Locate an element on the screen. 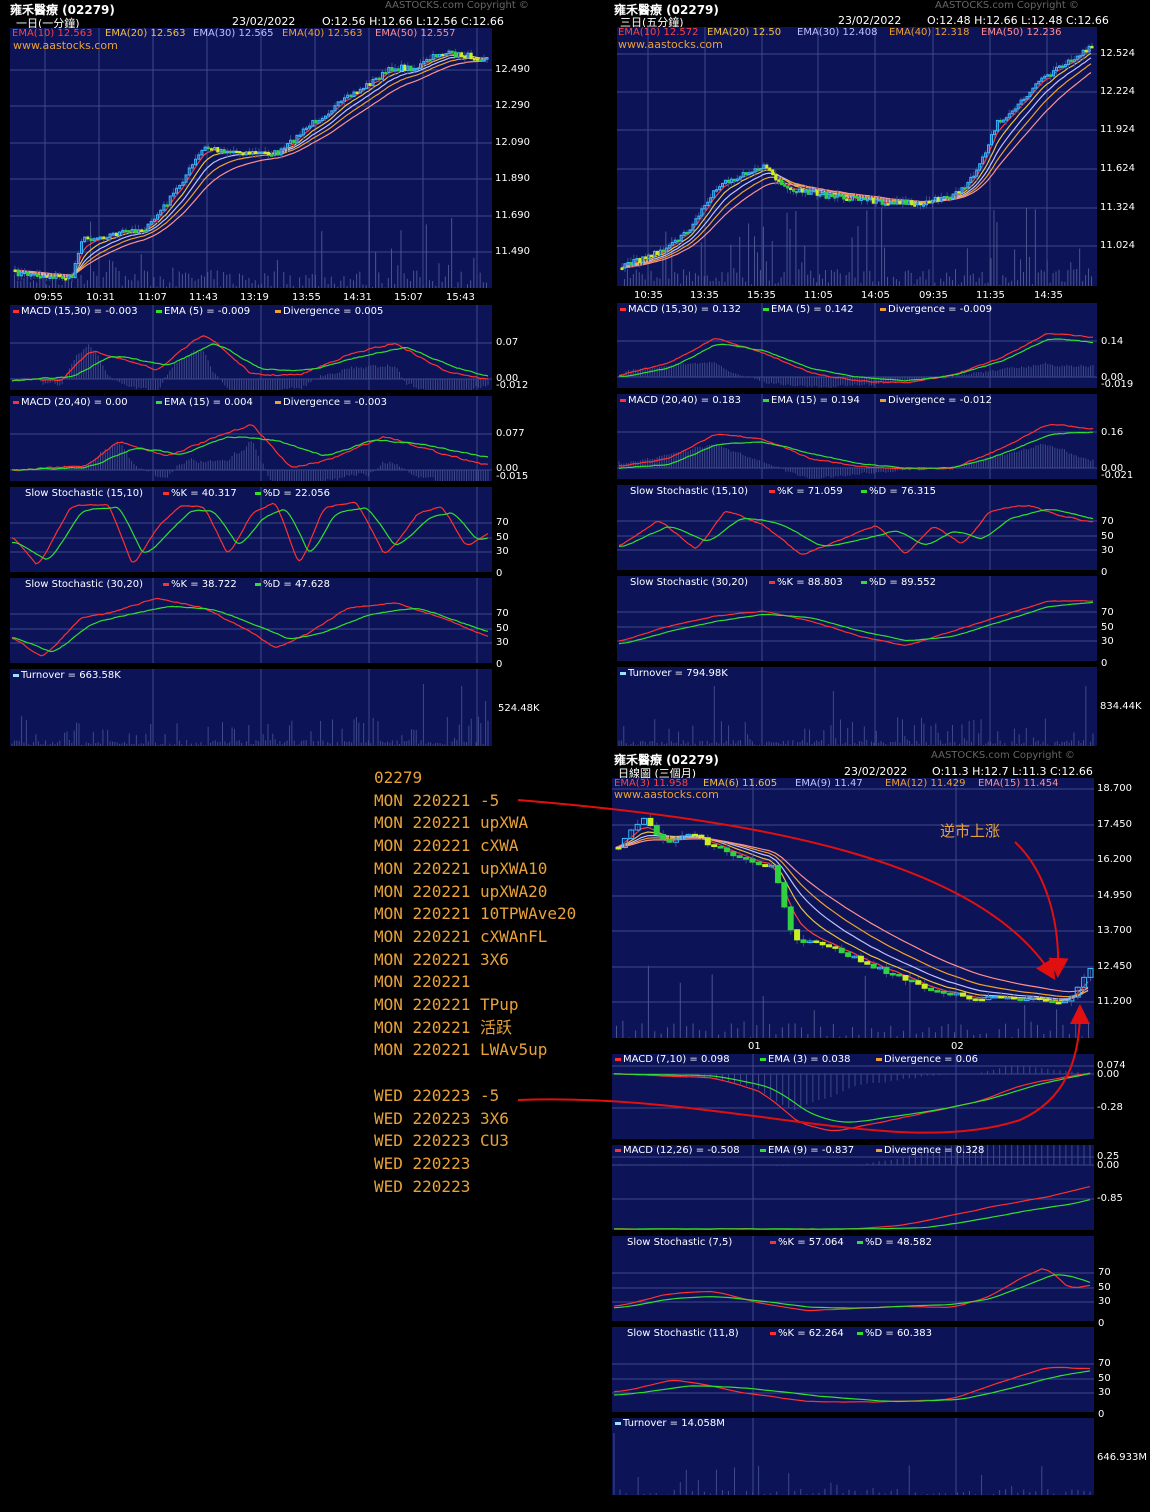  macd-label: MACD (20,40) = 0.00 is located at coordinates (74, 402).